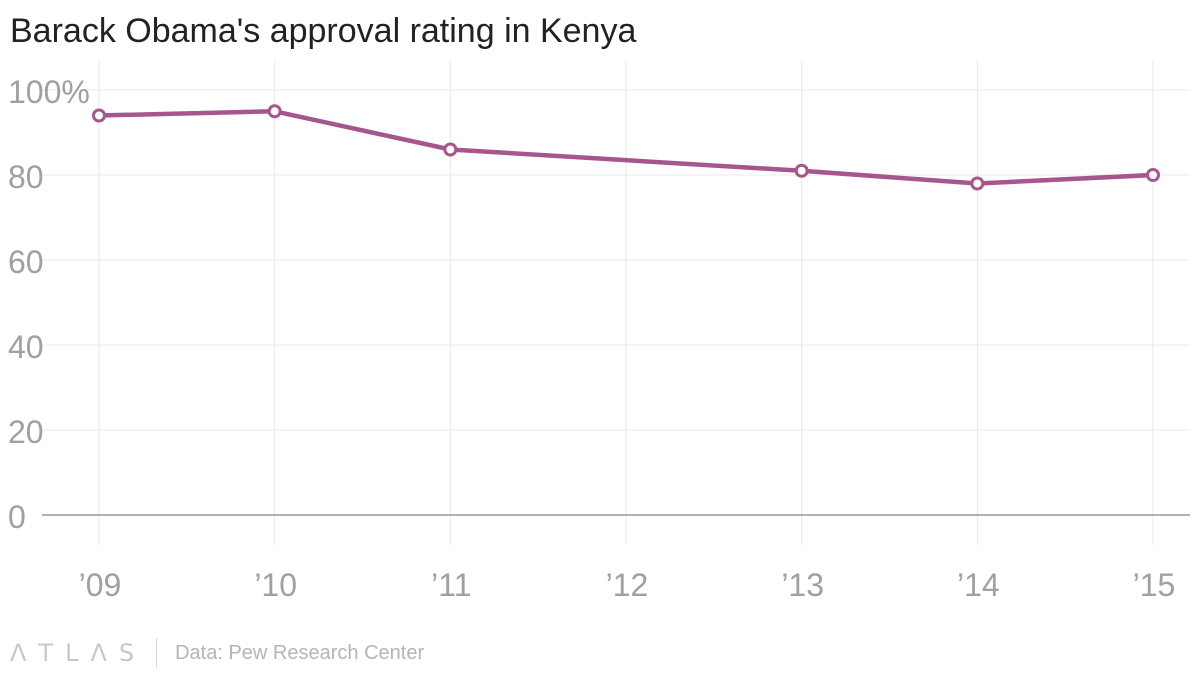 The width and height of the screenshot is (1200, 675). What do you see at coordinates (275, 585) in the screenshot?
I see `x-tick-label-1: ’10` at bounding box center [275, 585].